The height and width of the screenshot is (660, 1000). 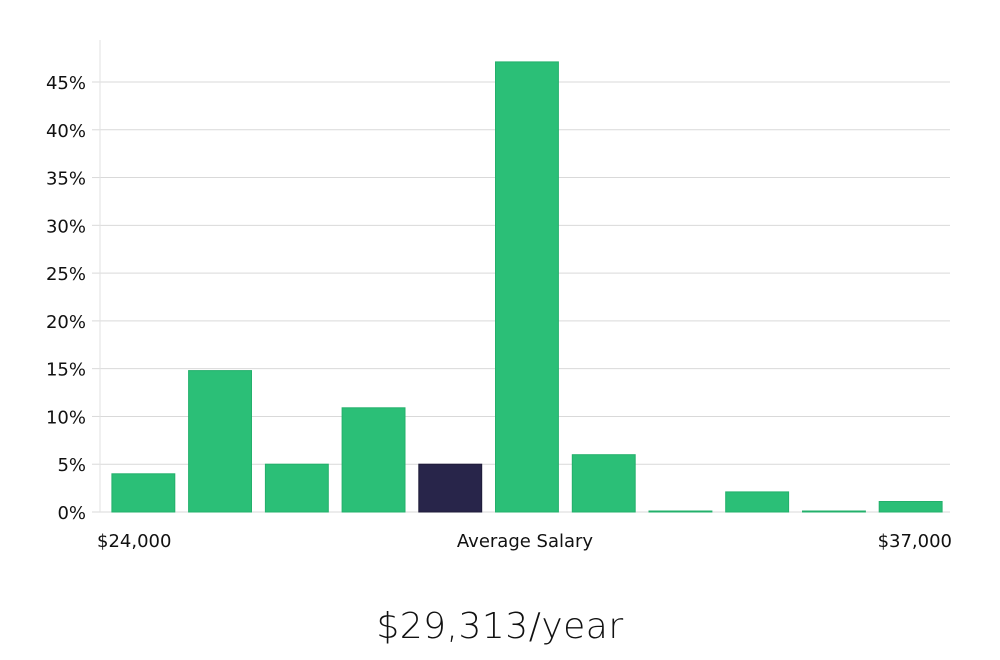 What do you see at coordinates (66, 370) in the screenshot?
I see `y-tick-label: 15%` at bounding box center [66, 370].